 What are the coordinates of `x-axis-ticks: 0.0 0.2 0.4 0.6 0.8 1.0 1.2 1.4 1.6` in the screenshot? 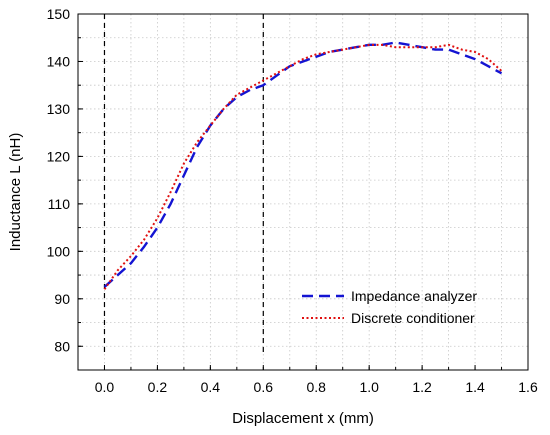 It's located at (307, 380).